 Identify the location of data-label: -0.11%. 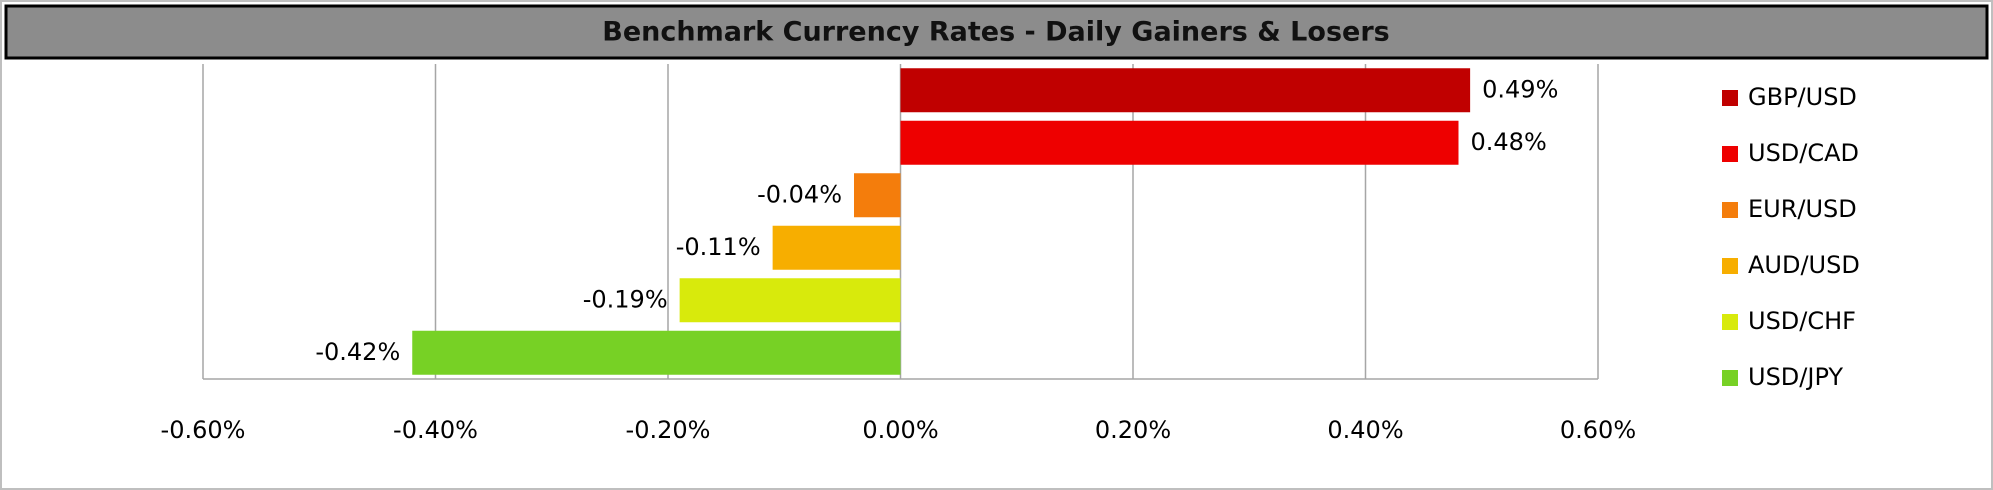
(718, 247).